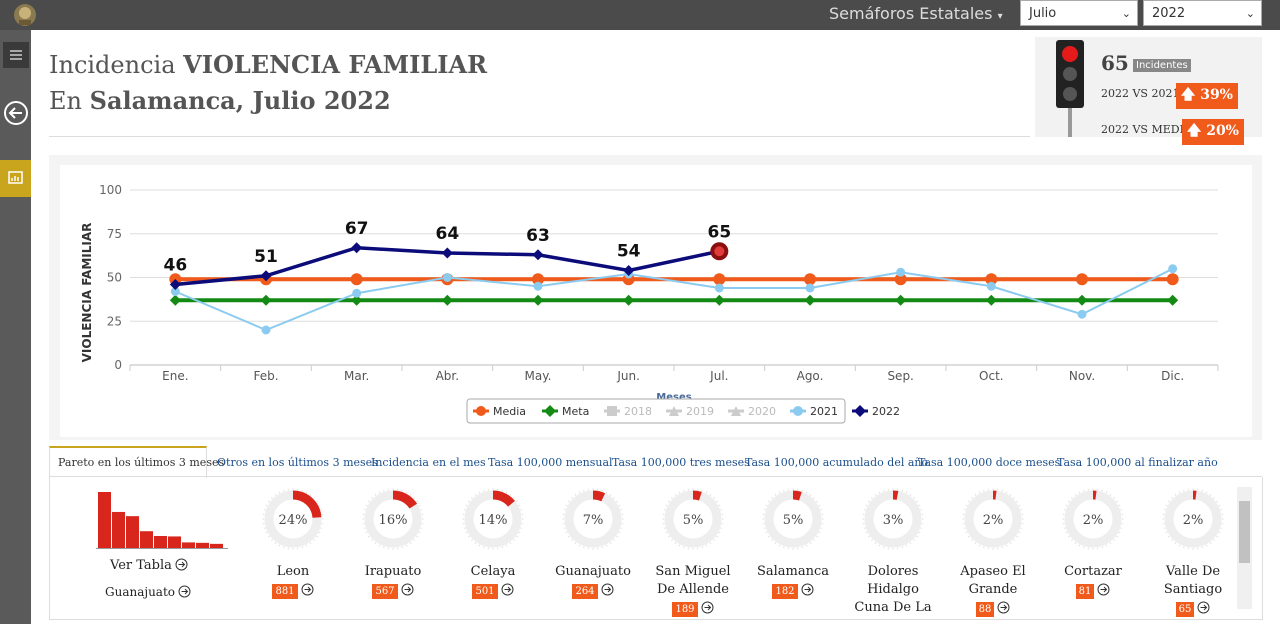 Image resolution: width=1280 pixels, height=624 pixels. What do you see at coordinates (893, 589) in the screenshot?
I see `city-name: Dolores Hidalgo Cuna De La` at bounding box center [893, 589].